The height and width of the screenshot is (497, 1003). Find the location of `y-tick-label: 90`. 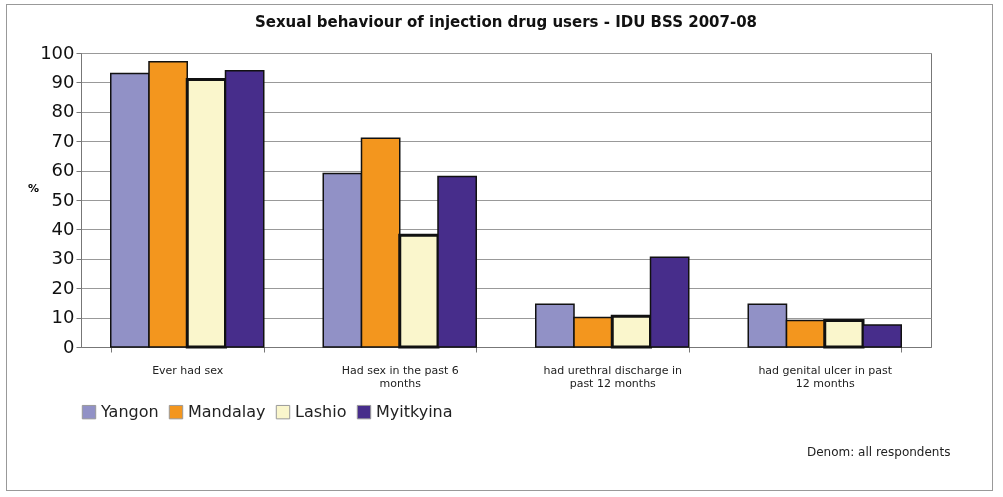

y-tick-label: 90 is located at coordinates (63, 81).